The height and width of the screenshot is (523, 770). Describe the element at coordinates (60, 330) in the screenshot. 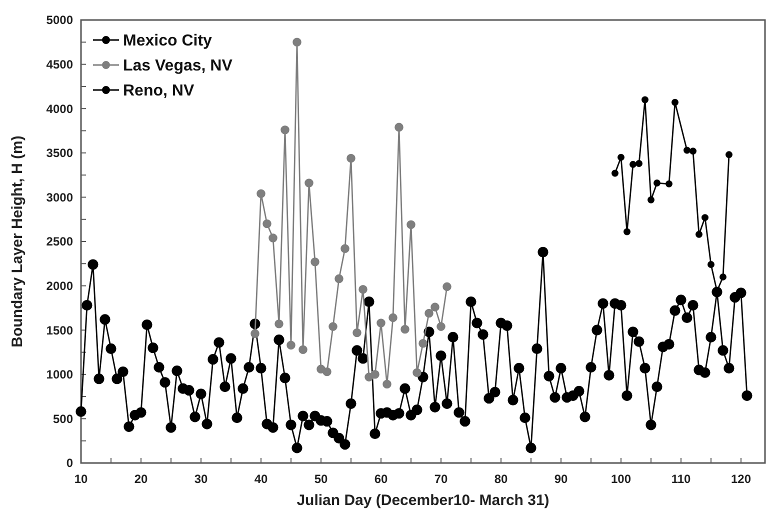

I see `y-tick-label: 1500` at that location.